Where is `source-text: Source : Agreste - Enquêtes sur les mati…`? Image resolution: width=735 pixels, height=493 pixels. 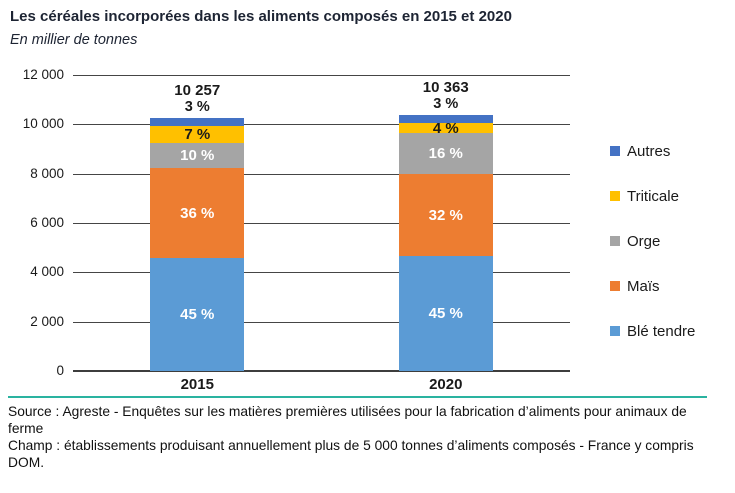 source-text: Source : Agreste - Enquêtes sur les mati… is located at coordinates (347, 420).